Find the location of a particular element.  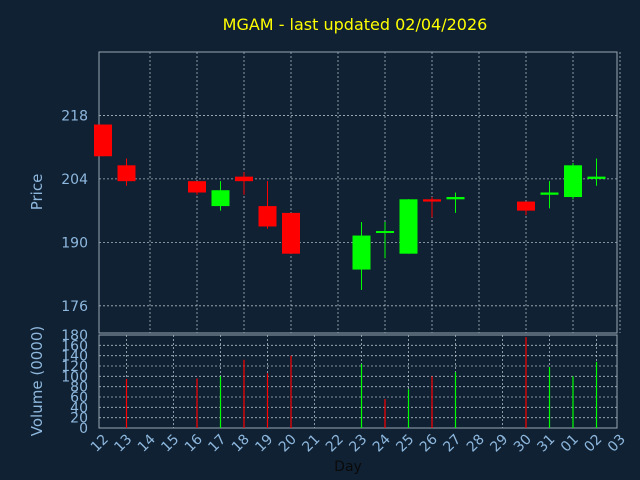

volume-tick-label: 40 is located at coordinates (79, 408).